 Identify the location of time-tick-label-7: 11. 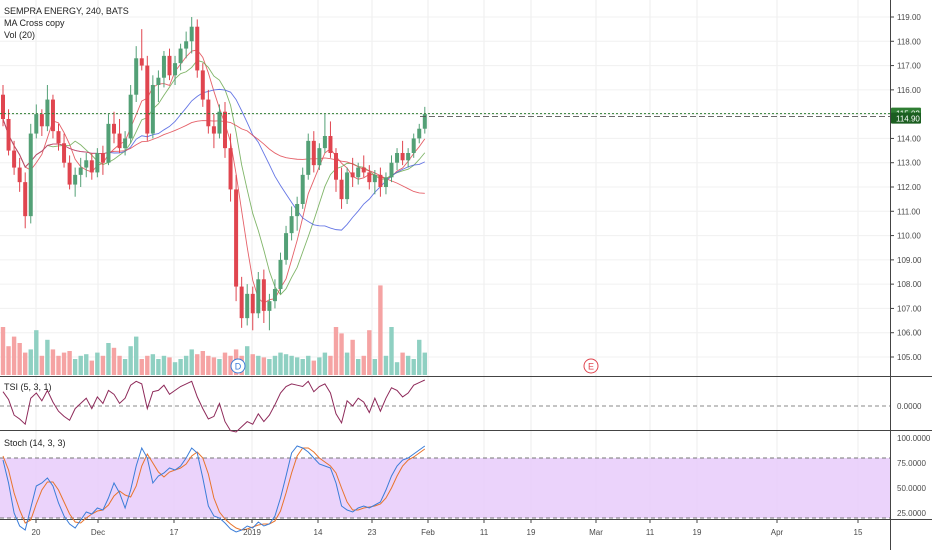
(484, 532).